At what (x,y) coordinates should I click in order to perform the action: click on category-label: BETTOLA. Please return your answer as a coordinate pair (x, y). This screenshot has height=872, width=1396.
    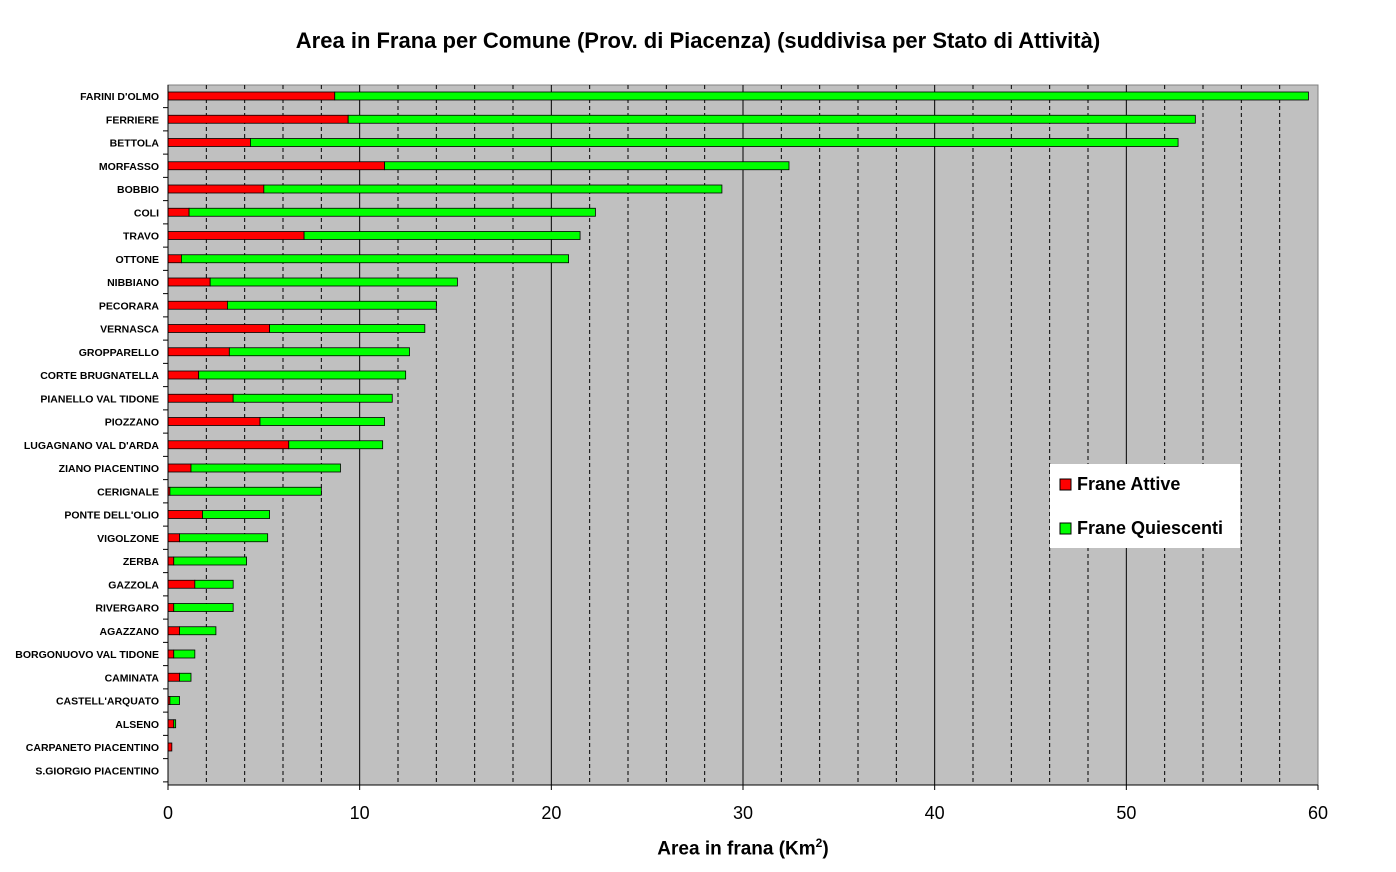
    Looking at the image, I should click on (135, 144).